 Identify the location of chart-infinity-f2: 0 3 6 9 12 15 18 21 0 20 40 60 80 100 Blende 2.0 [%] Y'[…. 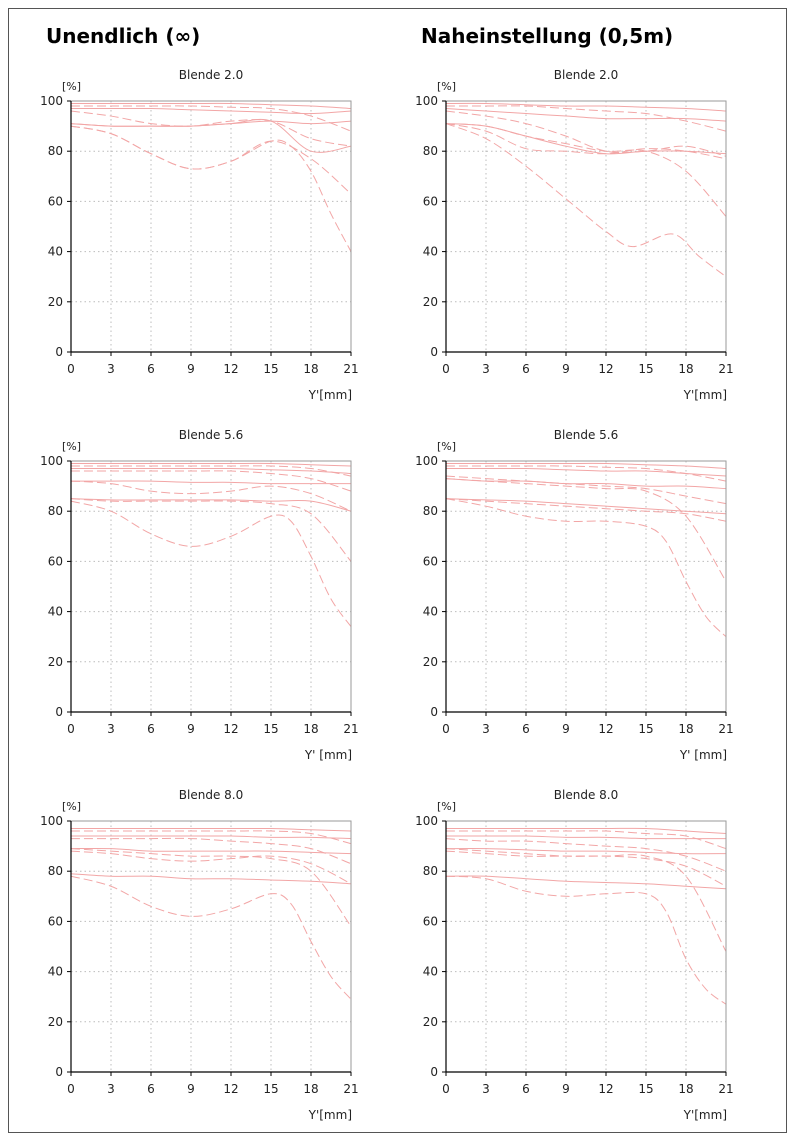
(199, 235).